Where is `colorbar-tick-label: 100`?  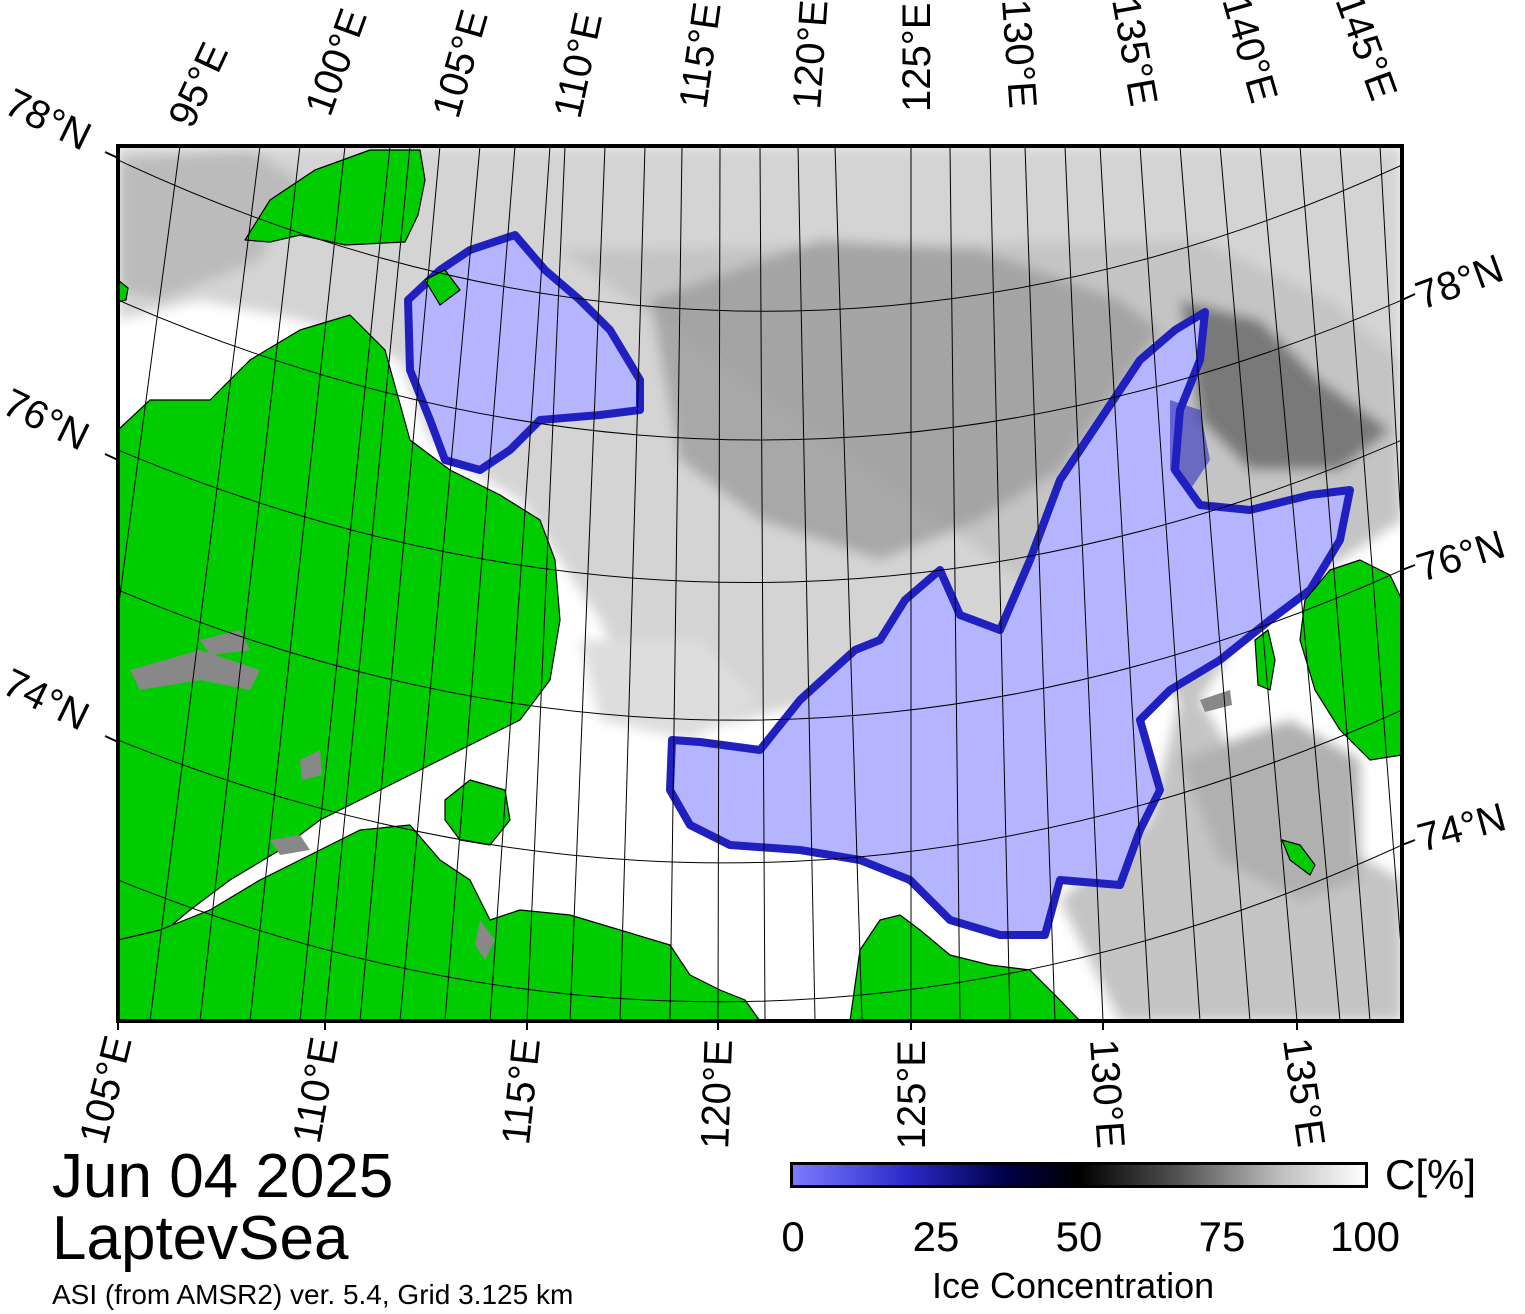 colorbar-tick-label: 100 is located at coordinates (1365, 1236).